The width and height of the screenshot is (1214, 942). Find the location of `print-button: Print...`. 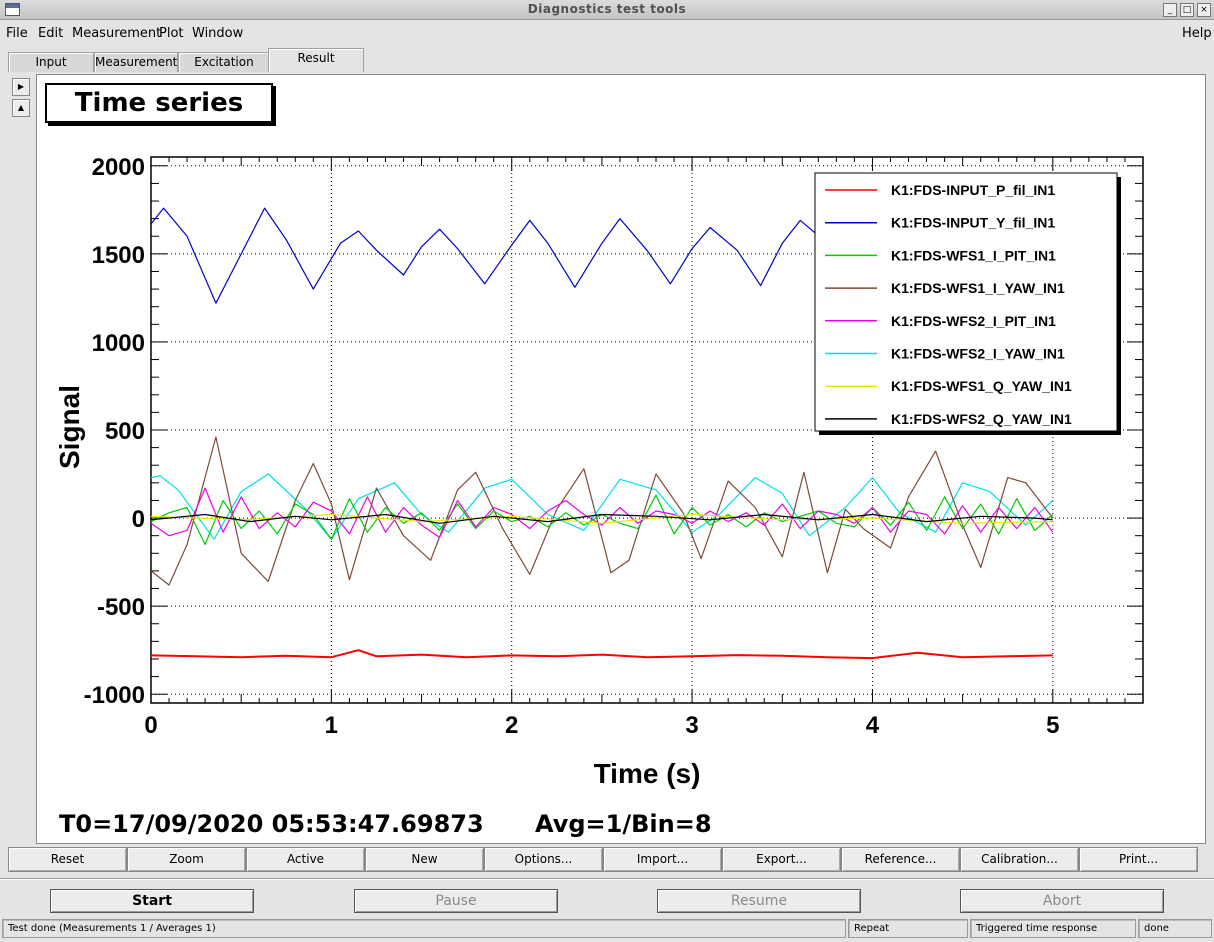

print-button: Print... is located at coordinates (1138, 859).